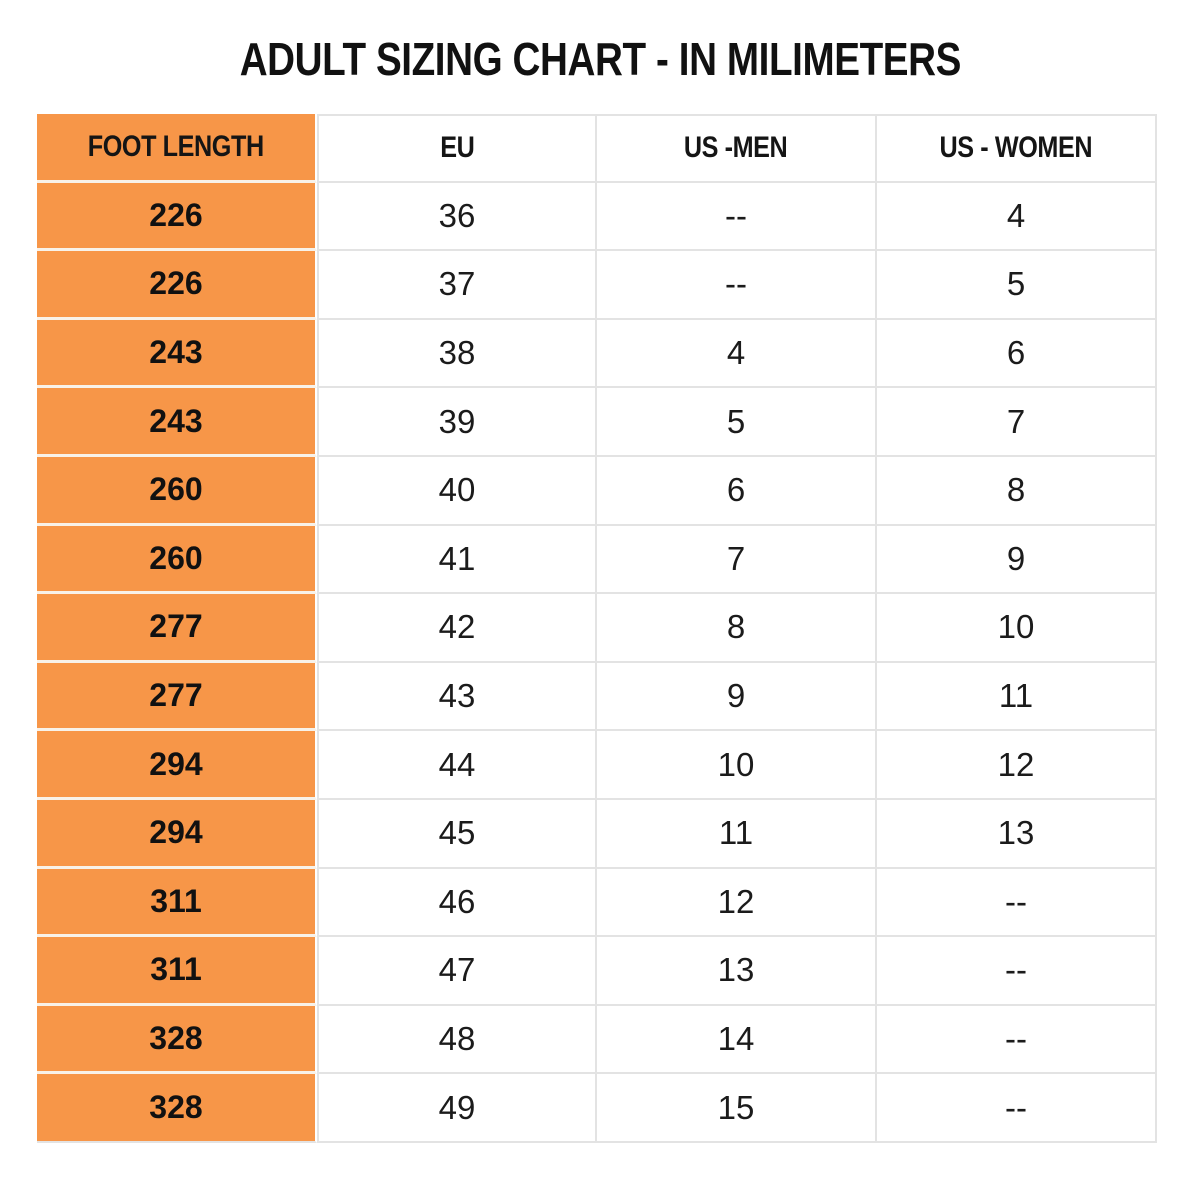 This screenshot has height=1197, width=1200. I want to click on cell-us-women: 13, so click(1017, 834).